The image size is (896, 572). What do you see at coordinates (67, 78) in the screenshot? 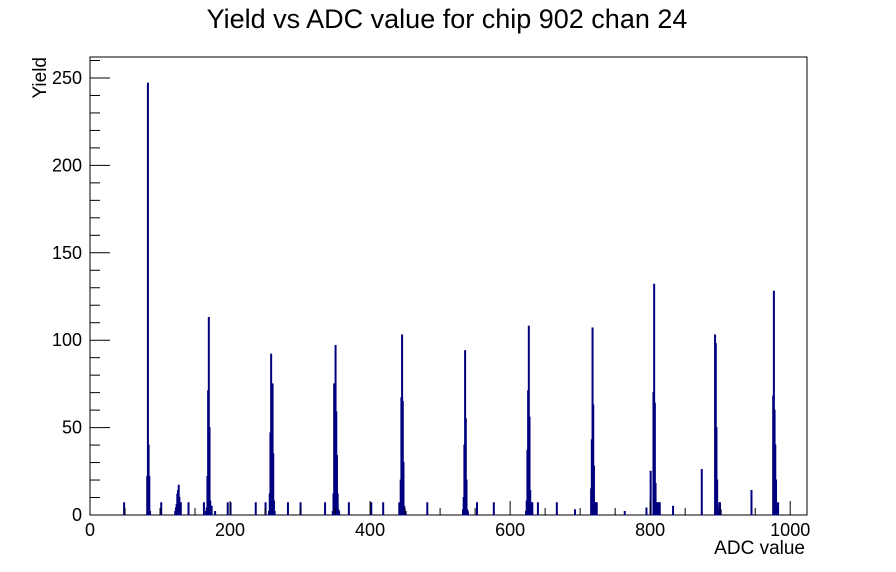
I see `y-tick-label: 250` at bounding box center [67, 78].